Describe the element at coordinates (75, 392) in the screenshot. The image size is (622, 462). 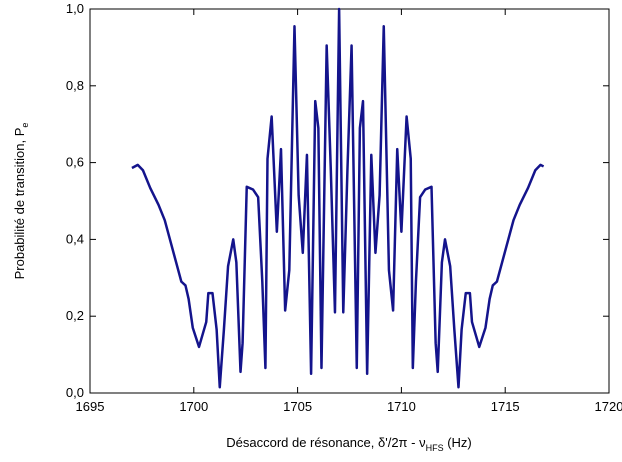
I see `y-tick-label: 0,0` at that location.